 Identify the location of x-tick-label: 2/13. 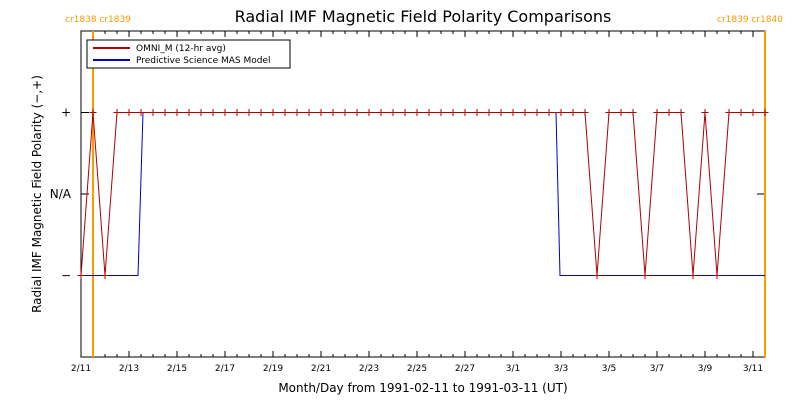
(129, 369).